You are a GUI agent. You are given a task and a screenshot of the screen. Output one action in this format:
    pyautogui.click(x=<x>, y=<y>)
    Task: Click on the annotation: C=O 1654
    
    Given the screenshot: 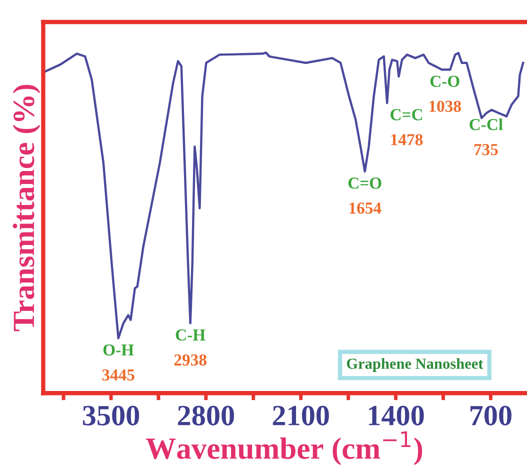 What is the action you would take?
    pyautogui.click(x=365, y=196)
    